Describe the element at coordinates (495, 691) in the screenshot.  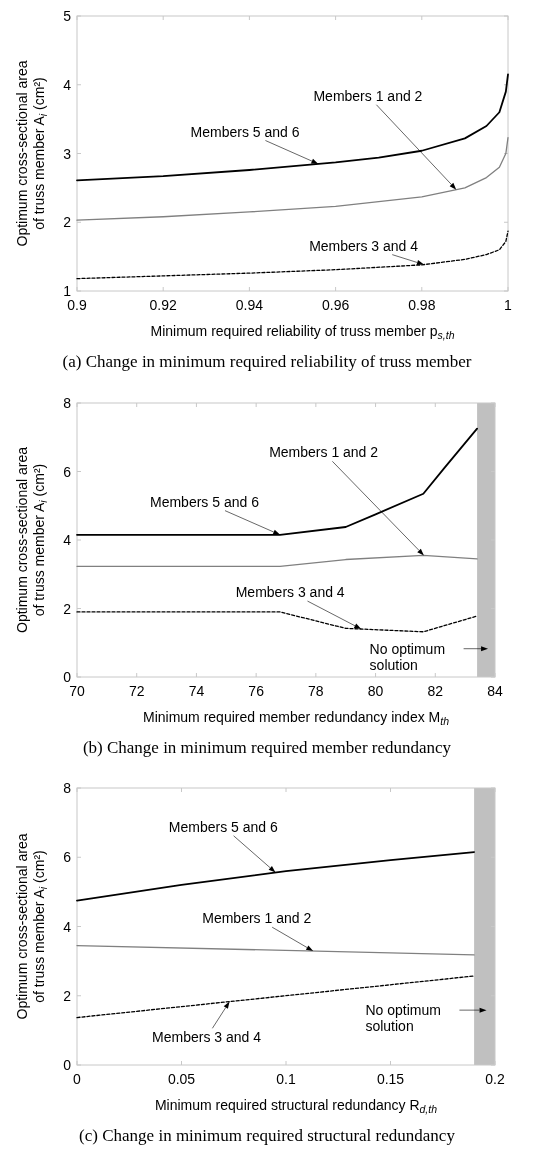
I see `x-tick-label: 84` at that location.